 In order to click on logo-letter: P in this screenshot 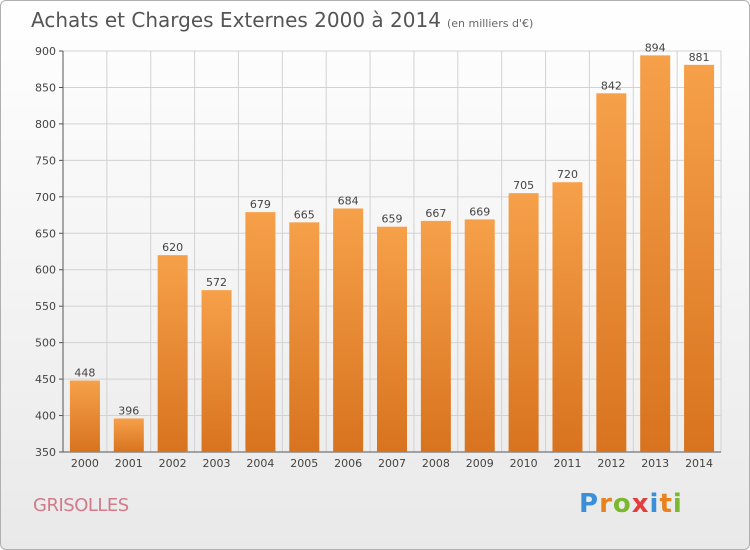, I will do `click(589, 504)`.